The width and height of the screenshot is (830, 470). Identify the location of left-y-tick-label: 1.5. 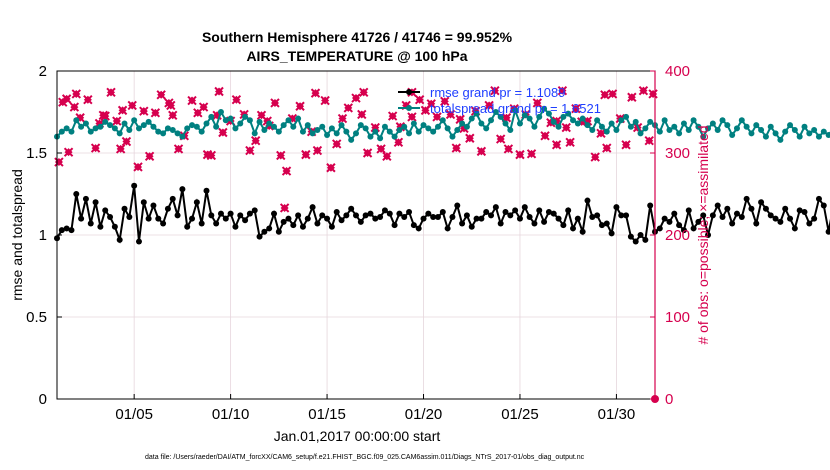
(36, 153).